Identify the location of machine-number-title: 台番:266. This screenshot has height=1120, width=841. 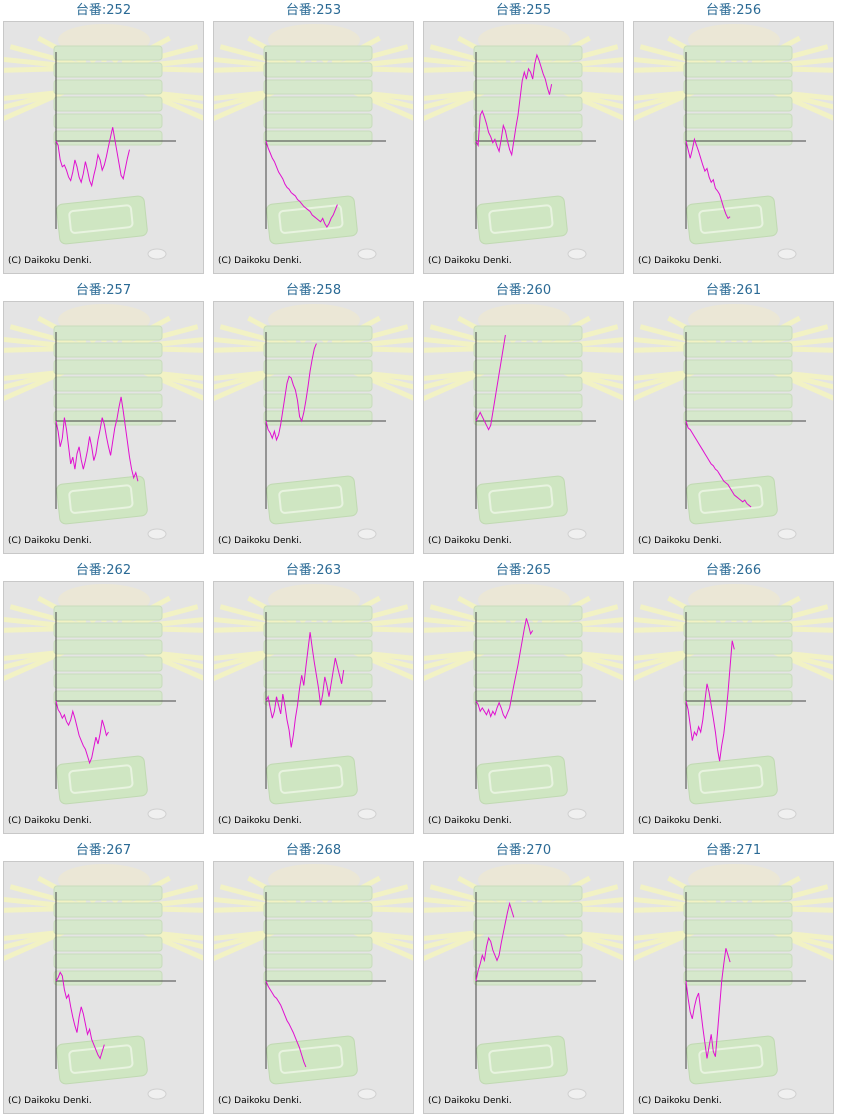
(733, 570).